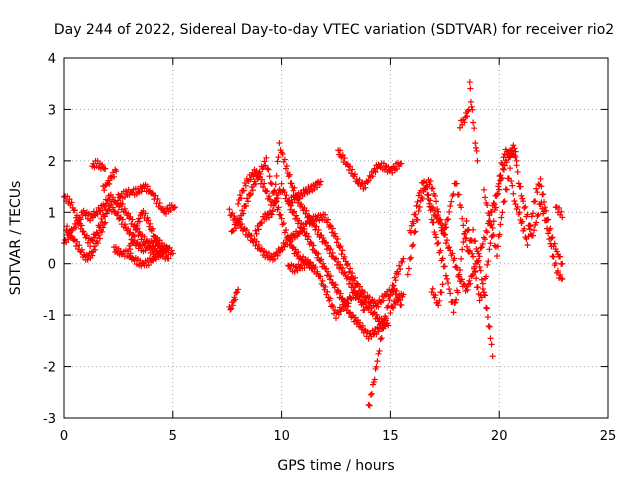 This screenshot has height=480, width=640. Describe the element at coordinates (49, 419) in the screenshot. I see `y-tick-label: -3` at that location.